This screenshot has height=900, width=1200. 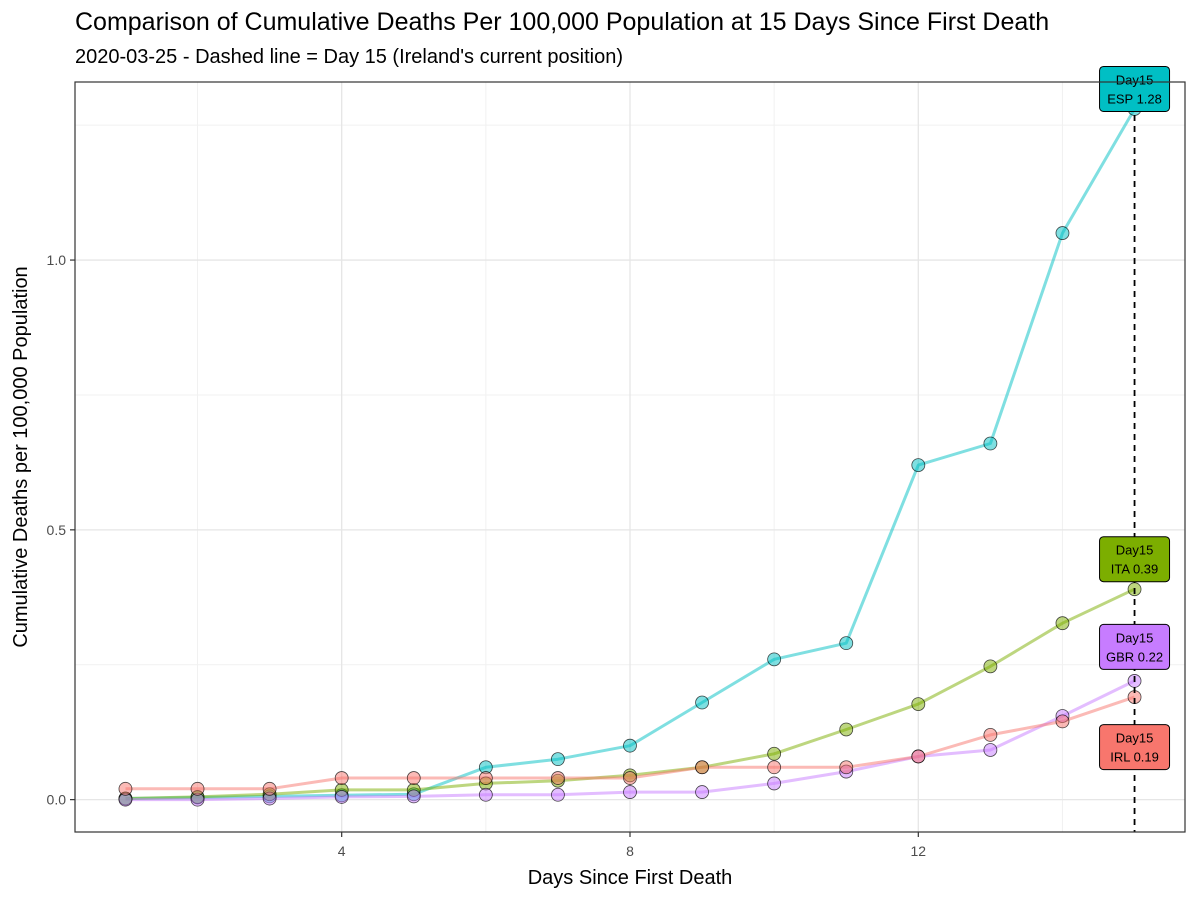 What do you see at coordinates (342, 851) in the screenshot?
I see `x-tick-label: 4` at bounding box center [342, 851].